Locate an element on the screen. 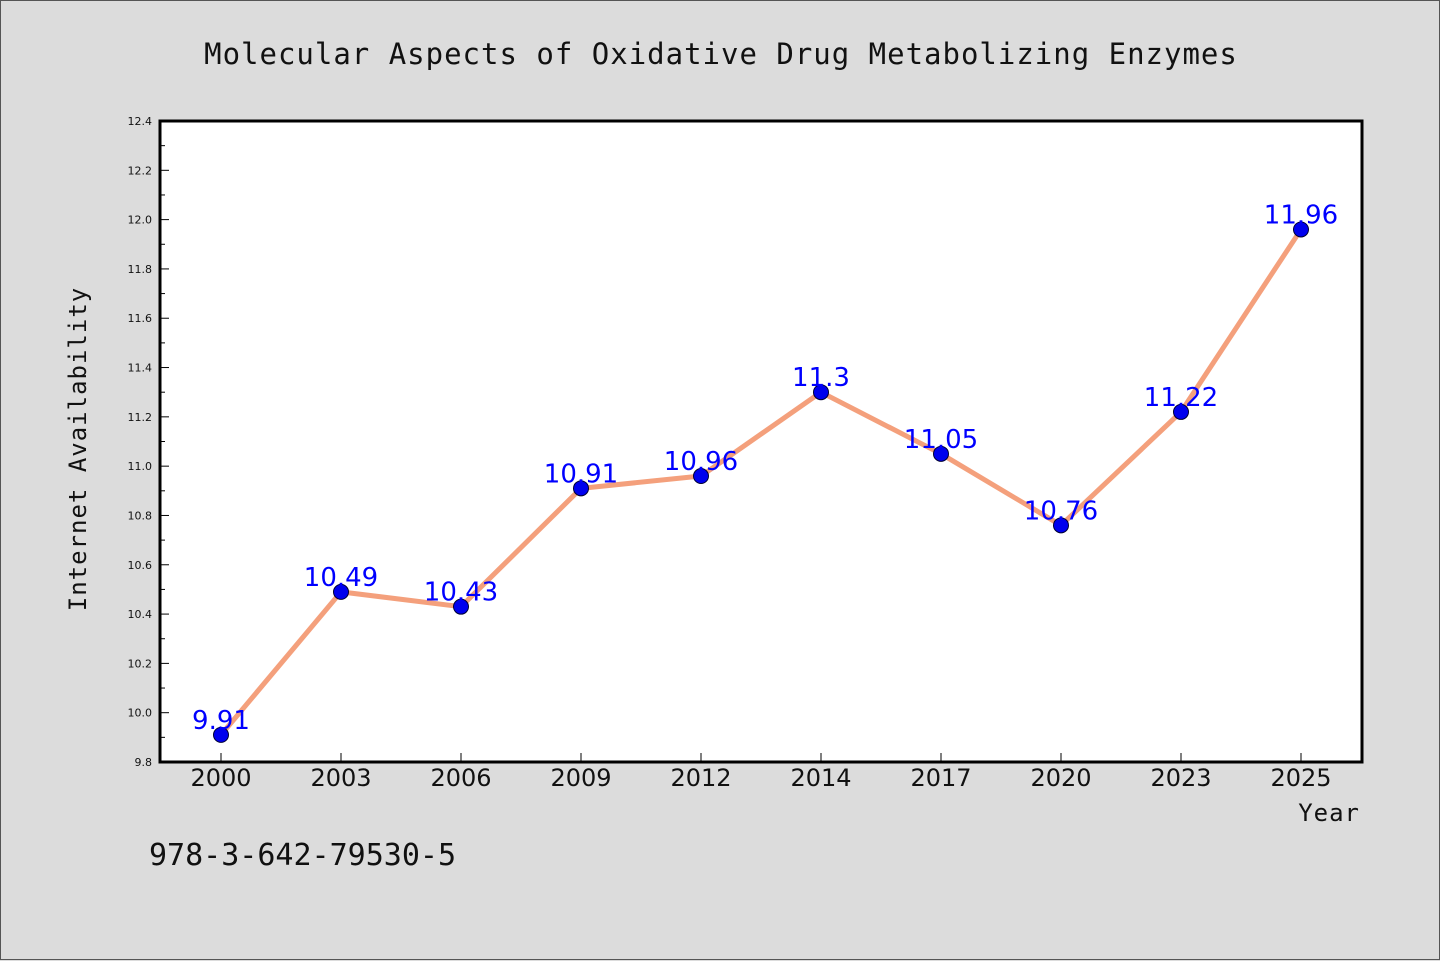 The image size is (1440, 961). y-tick-label: 10.2 is located at coordinates (140, 663).